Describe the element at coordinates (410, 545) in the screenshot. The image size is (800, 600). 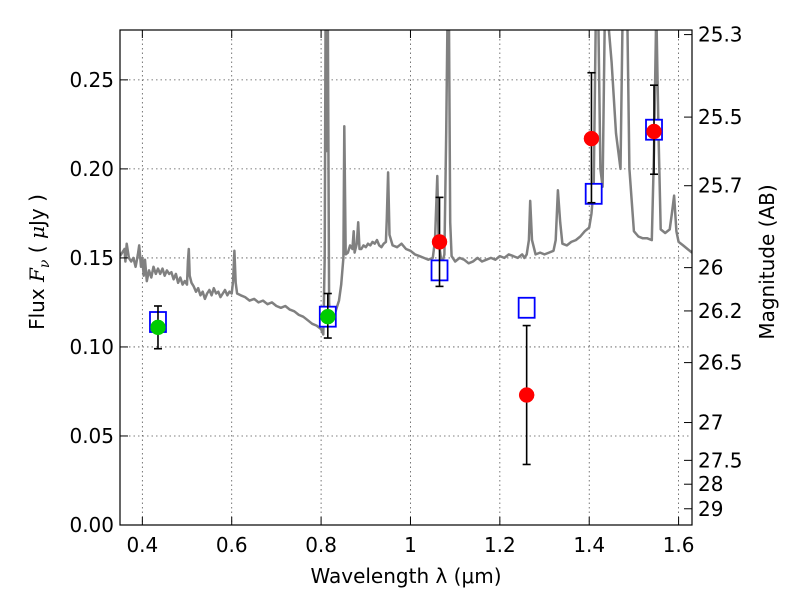
I see `x-tick-label: 1` at that location.